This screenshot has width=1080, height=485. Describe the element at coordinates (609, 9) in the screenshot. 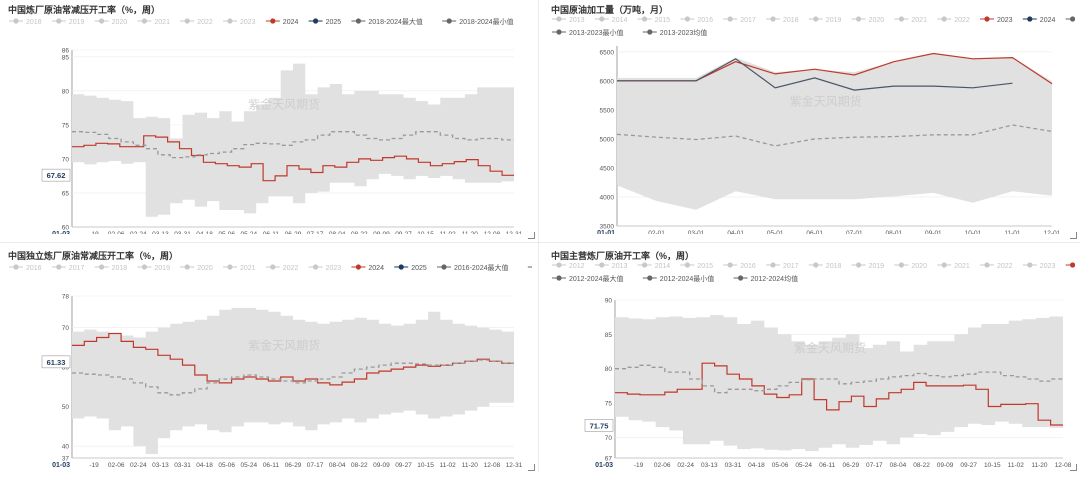

I see `chart-title: 中国原油加工量（万吨，月）` at that location.